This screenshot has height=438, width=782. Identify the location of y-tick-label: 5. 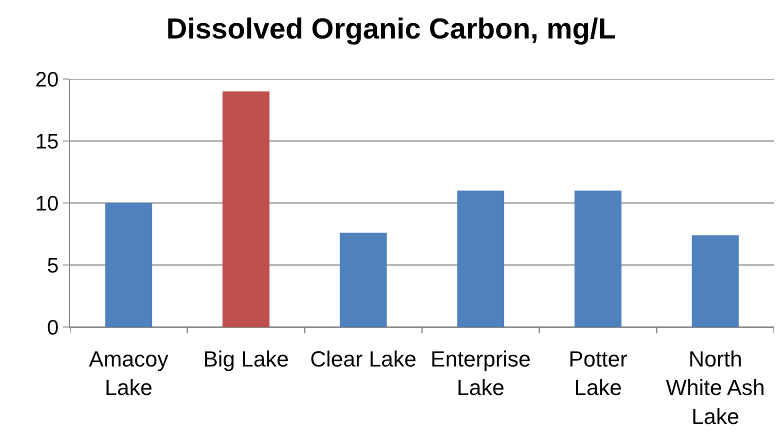
(52, 266).